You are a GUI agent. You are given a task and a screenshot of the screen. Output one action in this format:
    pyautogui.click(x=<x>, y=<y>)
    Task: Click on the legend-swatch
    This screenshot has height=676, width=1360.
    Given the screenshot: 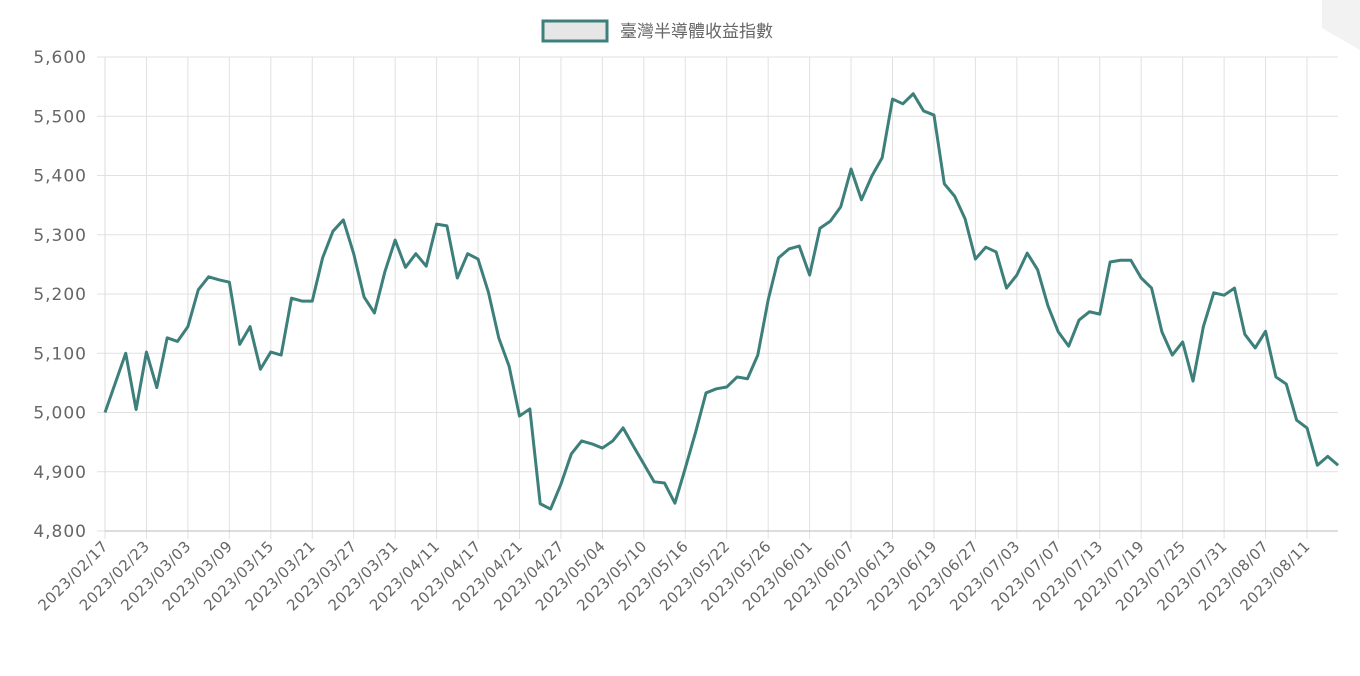 What is the action you would take?
    pyautogui.click(x=575, y=31)
    